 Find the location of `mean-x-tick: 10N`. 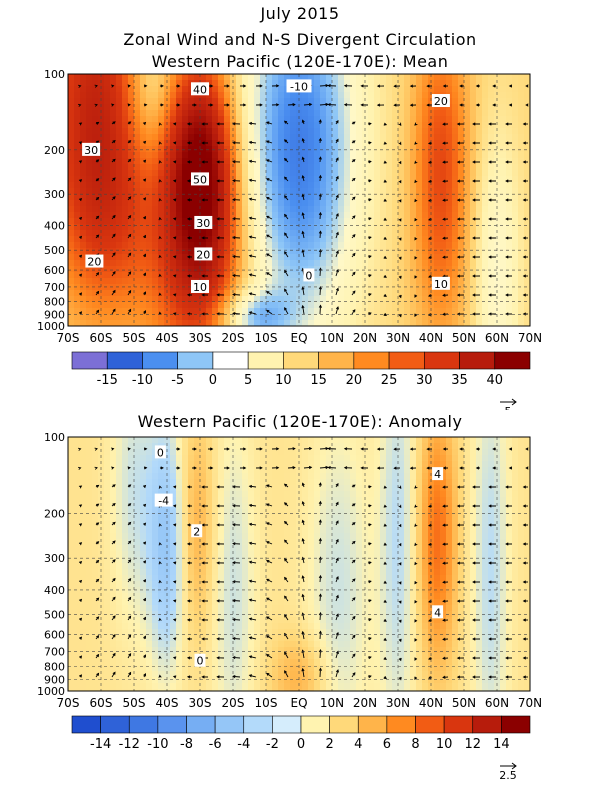

mean-x-tick: 10N is located at coordinates (332, 338).